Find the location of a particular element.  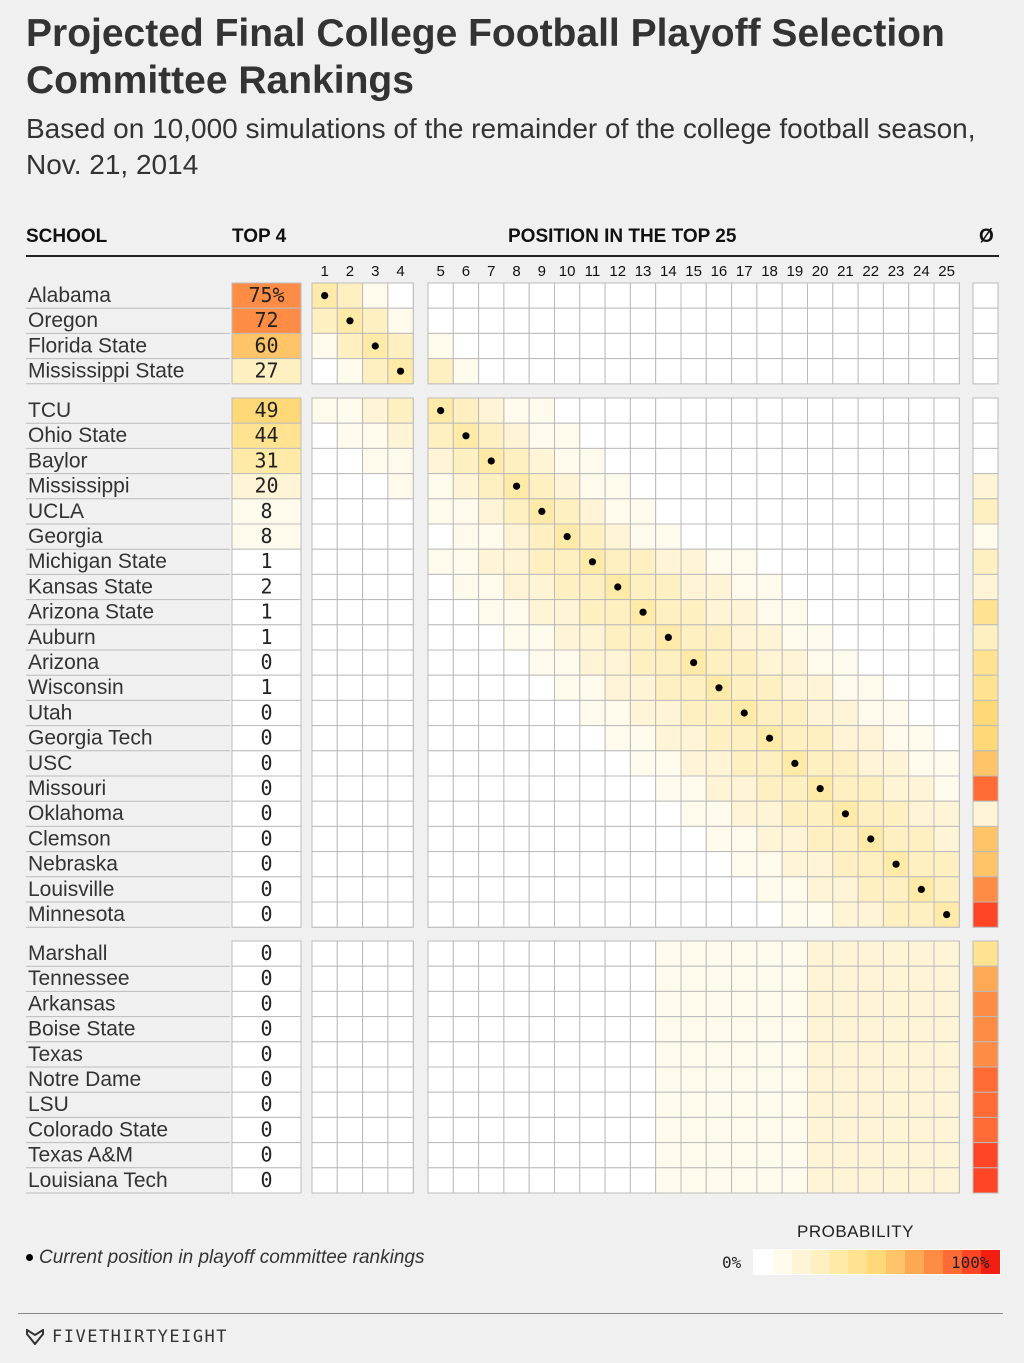

school-name: Alabama is located at coordinates (69, 295).